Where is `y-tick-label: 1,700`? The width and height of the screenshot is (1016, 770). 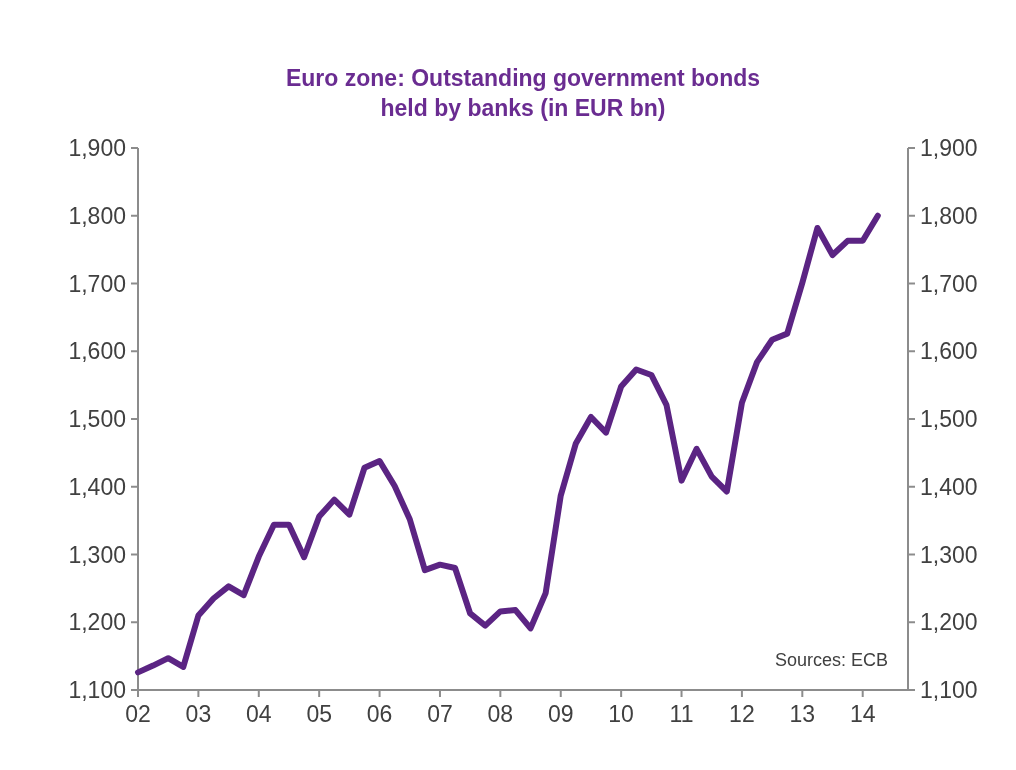 y-tick-label: 1,700 is located at coordinates (97, 283).